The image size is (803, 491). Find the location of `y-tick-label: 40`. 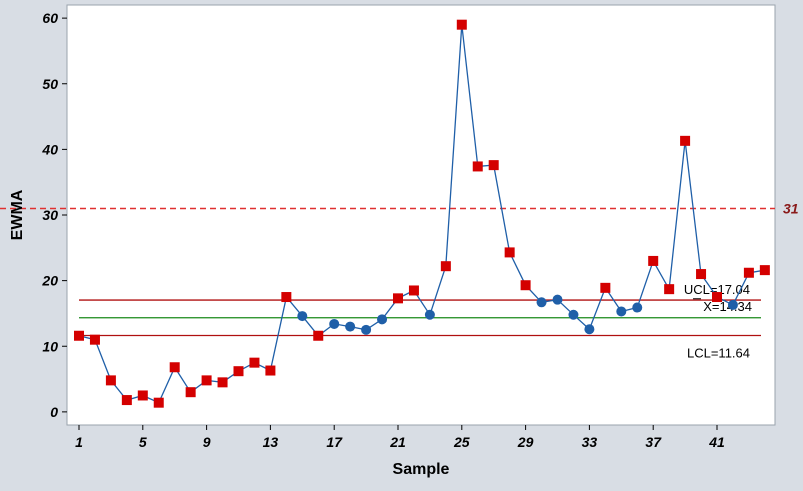

y-tick-label: 40 is located at coordinates (49, 149).